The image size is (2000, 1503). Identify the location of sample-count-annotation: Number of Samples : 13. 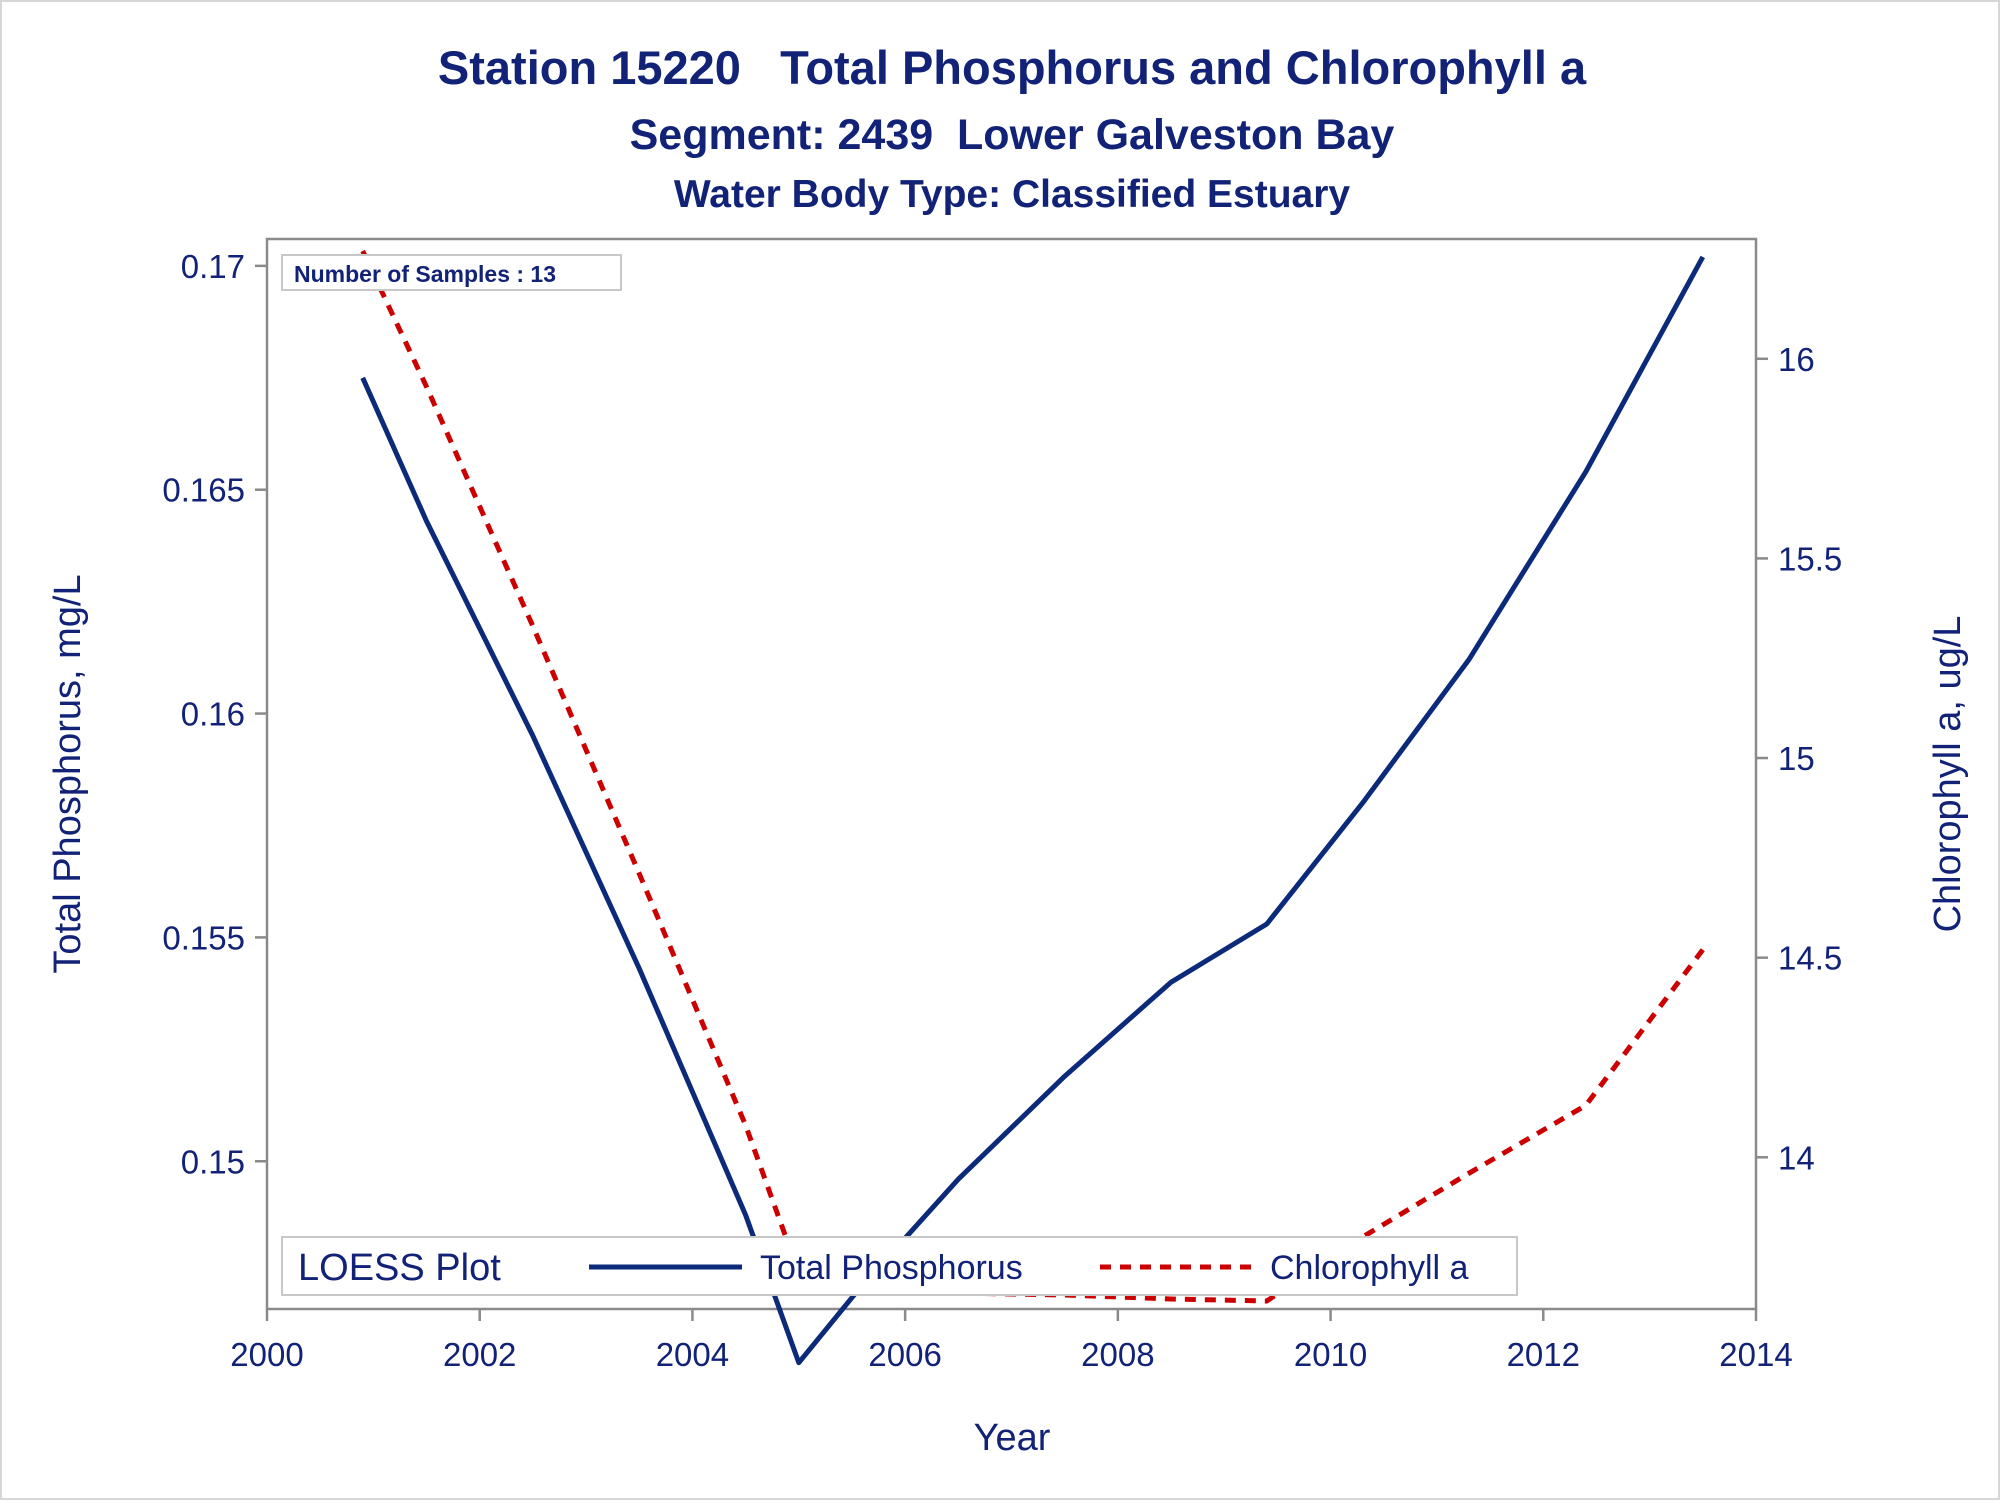
(425, 274).